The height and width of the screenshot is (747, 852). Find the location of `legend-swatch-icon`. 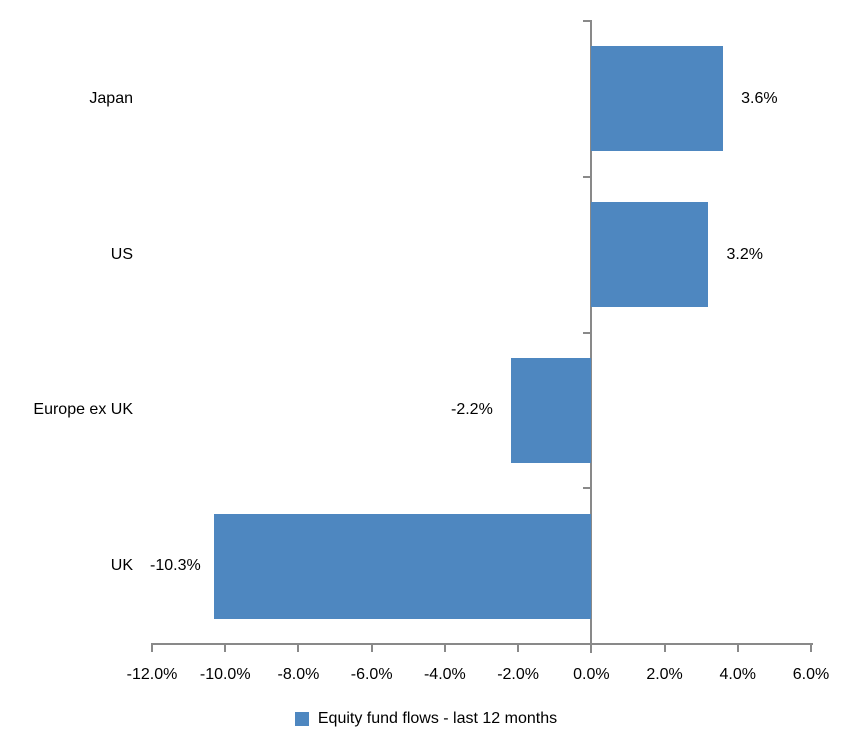

legend-swatch-icon is located at coordinates (301, 719).